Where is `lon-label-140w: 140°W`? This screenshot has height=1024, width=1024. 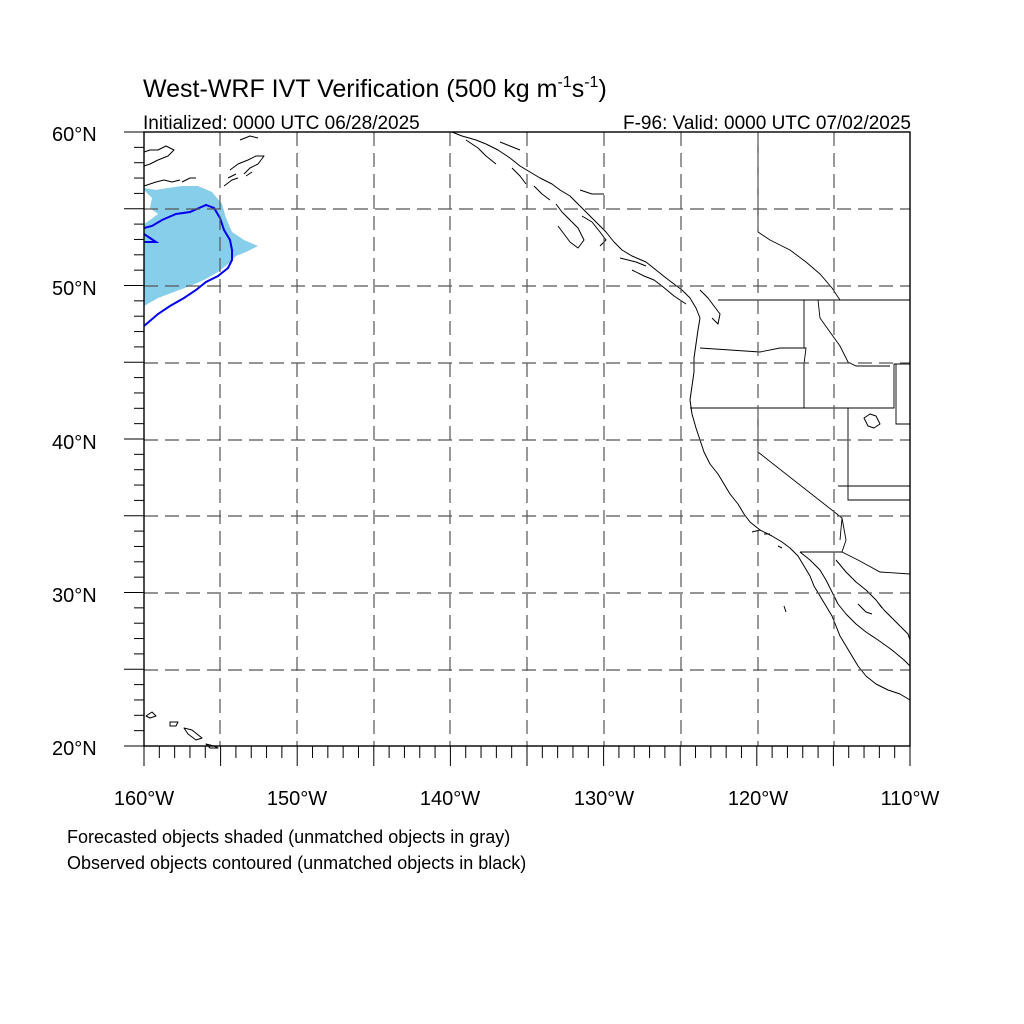
lon-label-140w: 140°W is located at coordinates (450, 799).